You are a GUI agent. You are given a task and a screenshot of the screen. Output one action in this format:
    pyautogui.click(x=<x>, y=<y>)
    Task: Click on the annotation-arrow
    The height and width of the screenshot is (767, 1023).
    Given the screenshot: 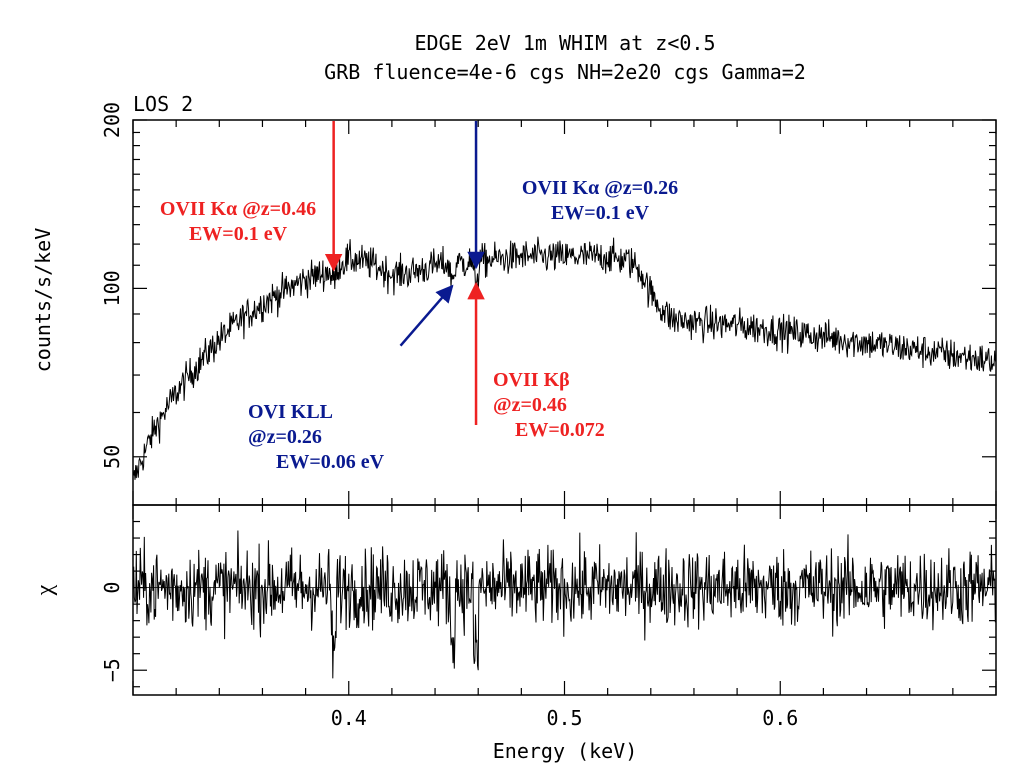 What is the action you would take?
    pyautogui.click(x=426, y=315)
    